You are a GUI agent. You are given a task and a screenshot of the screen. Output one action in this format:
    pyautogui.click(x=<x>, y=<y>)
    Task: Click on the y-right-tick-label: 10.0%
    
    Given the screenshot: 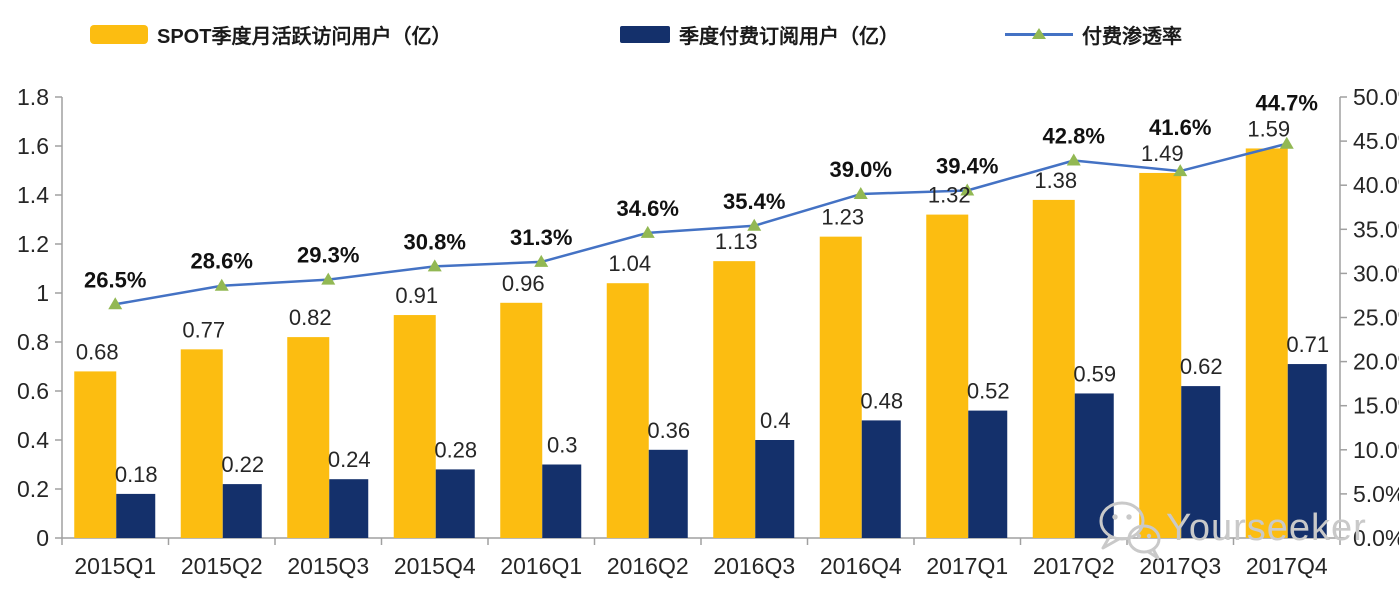 What is the action you would take?
    pyautogui.click(x=1376, y=450)
    